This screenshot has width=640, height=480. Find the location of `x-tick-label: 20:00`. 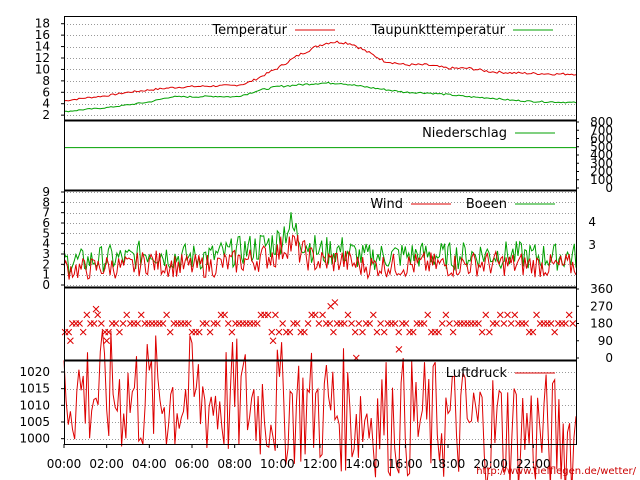

x-tick-label: 20:00 is located at coordinates (490, 464).